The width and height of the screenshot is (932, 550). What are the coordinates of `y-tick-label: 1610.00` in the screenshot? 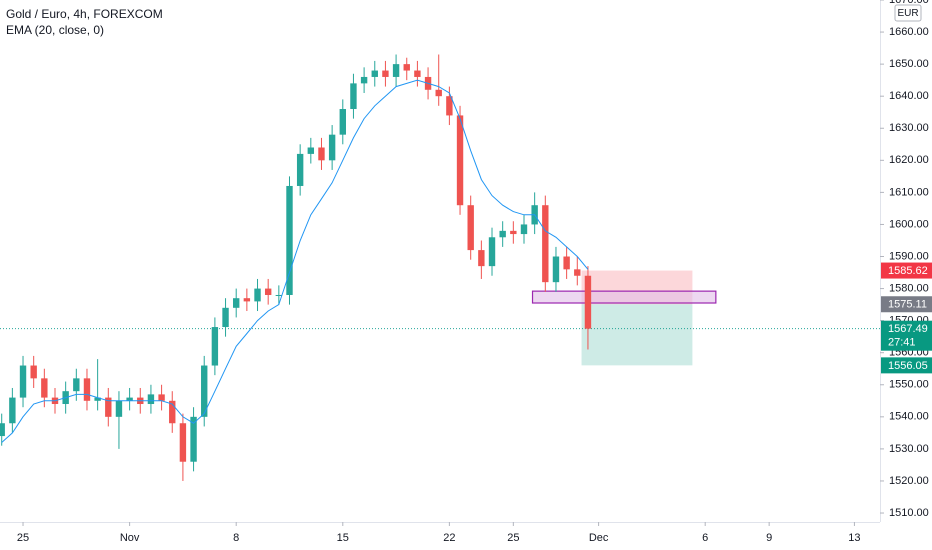 It's located at (909, 192).